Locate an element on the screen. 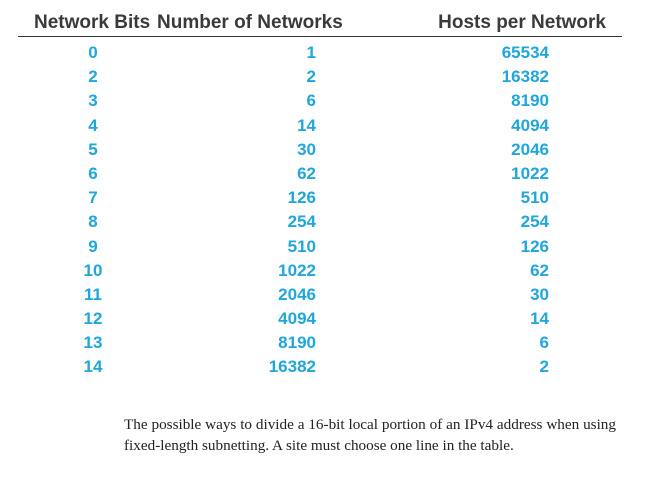  cell-hosts-per-network: 254 is located at coordinates (534, 222).